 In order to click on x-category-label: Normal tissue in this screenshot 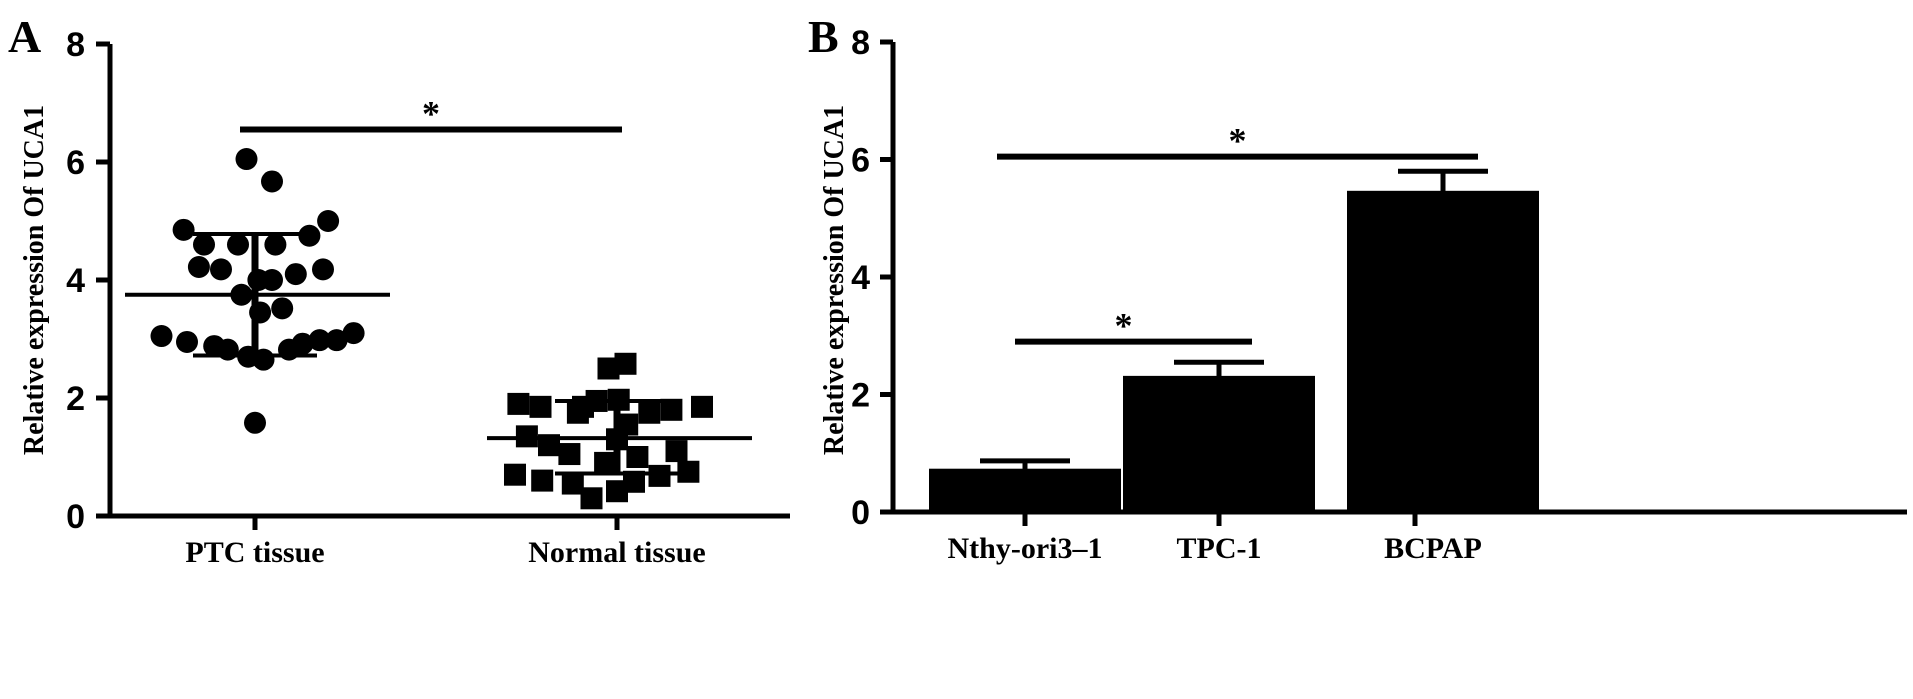, I will do `click(616, 552)`.